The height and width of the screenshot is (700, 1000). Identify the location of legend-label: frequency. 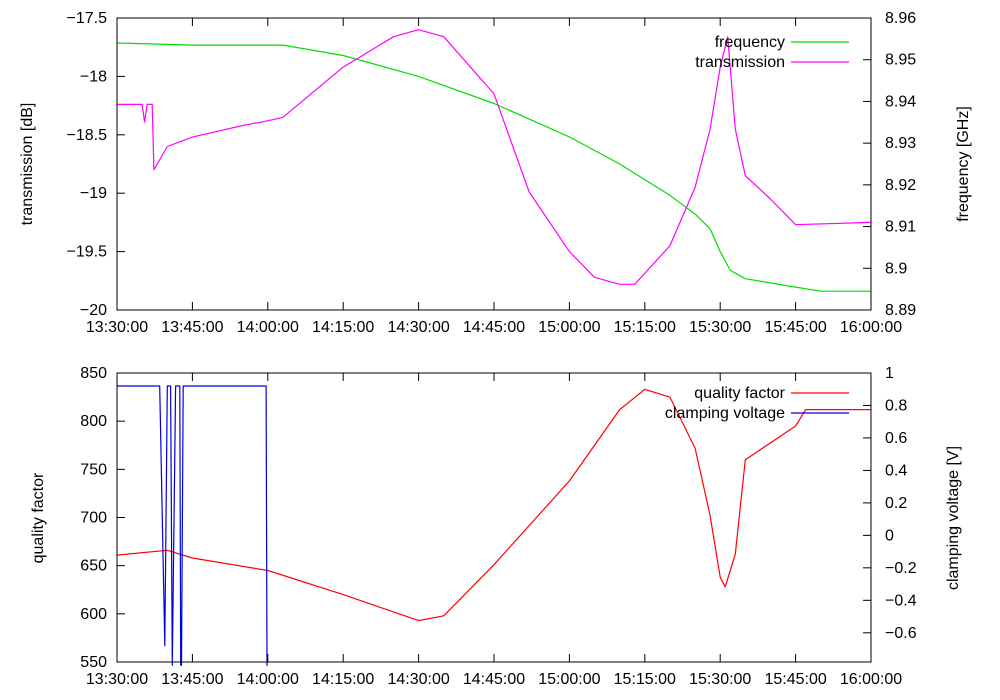
(750, 42).